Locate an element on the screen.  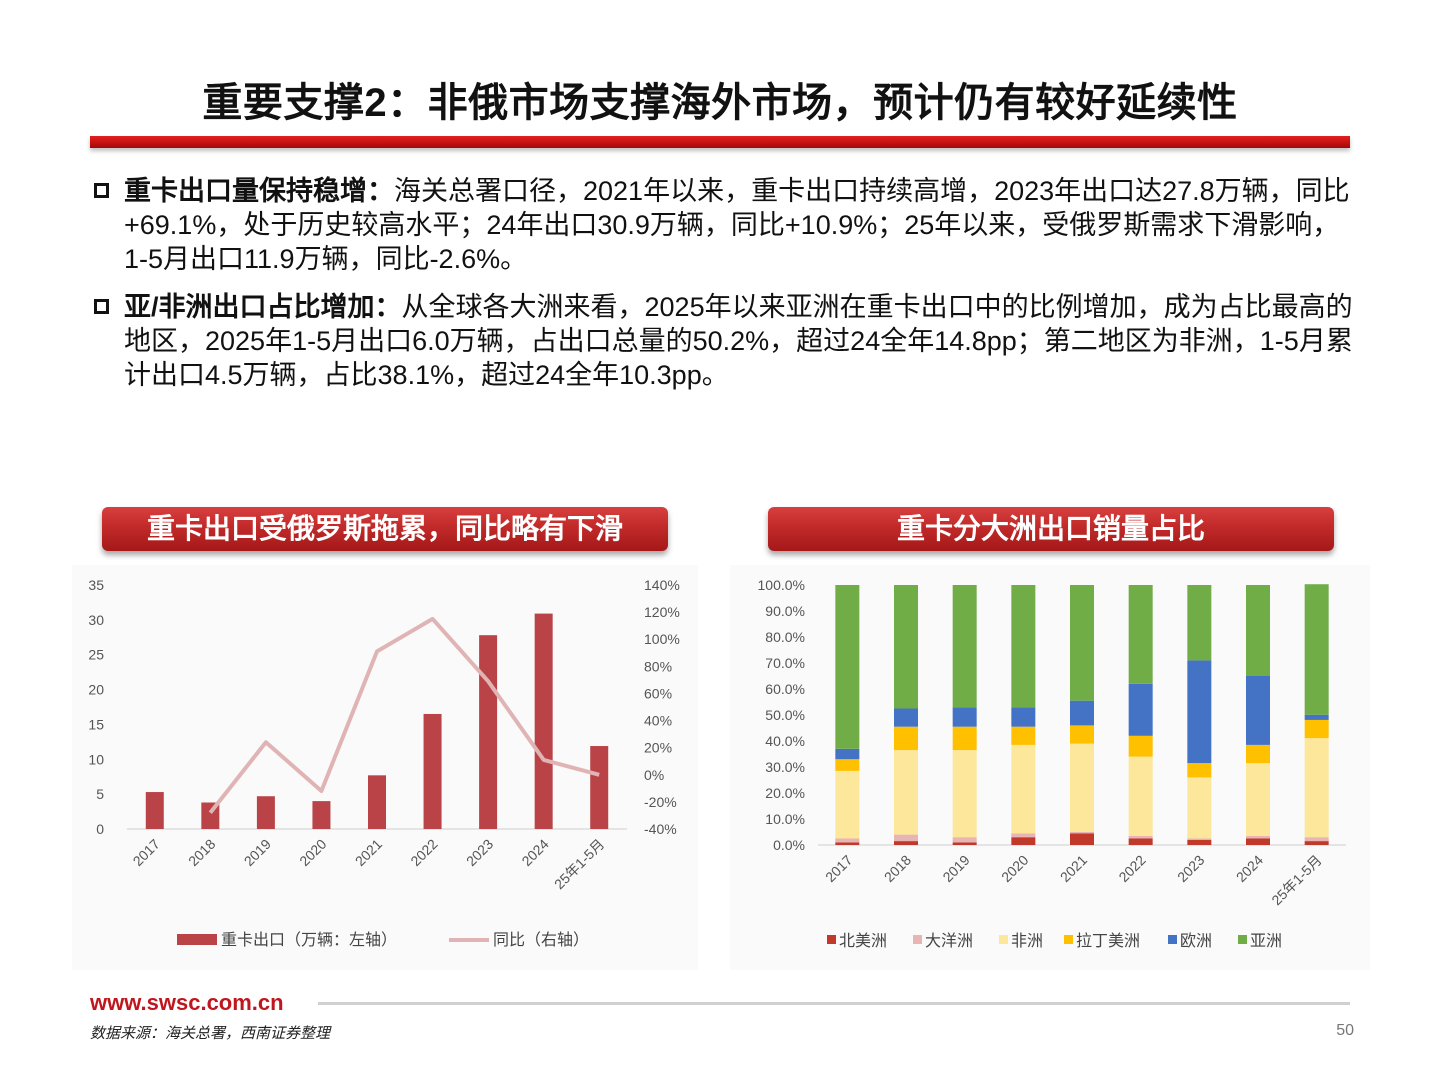
y-tick-label: 100.0% is located at coordinates (781, 585).